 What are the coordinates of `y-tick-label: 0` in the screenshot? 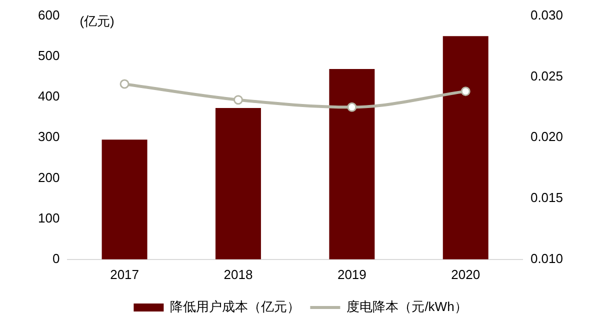 It's located at (56, 258).